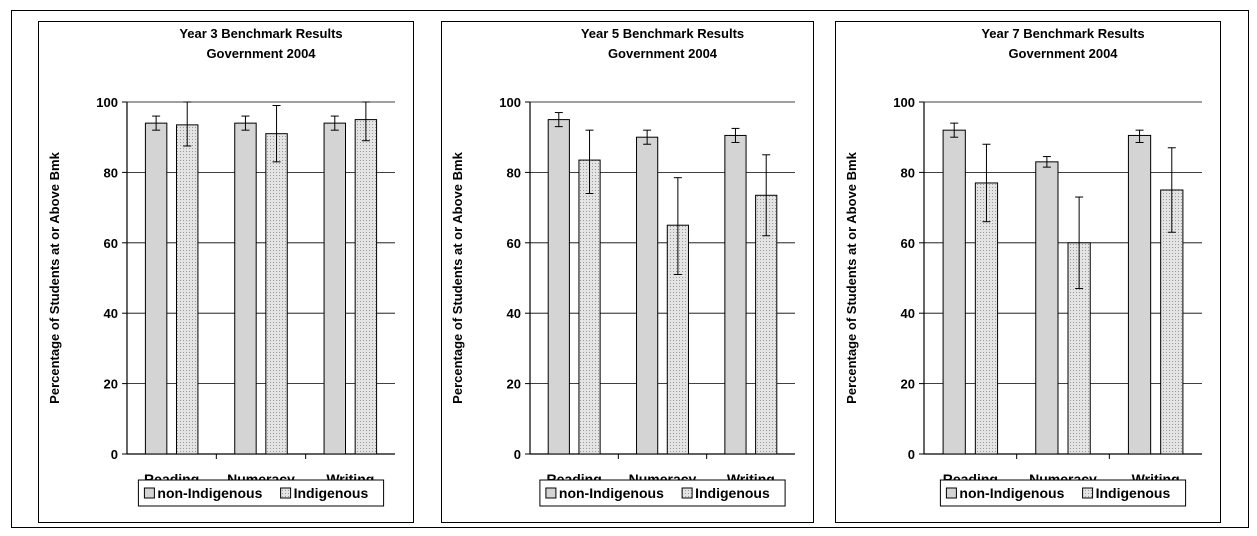  What do you see at coordinates (276, 294) in the screenshot?
I see `bar-indigenous-numeracy` at bounding box center [276, 294].